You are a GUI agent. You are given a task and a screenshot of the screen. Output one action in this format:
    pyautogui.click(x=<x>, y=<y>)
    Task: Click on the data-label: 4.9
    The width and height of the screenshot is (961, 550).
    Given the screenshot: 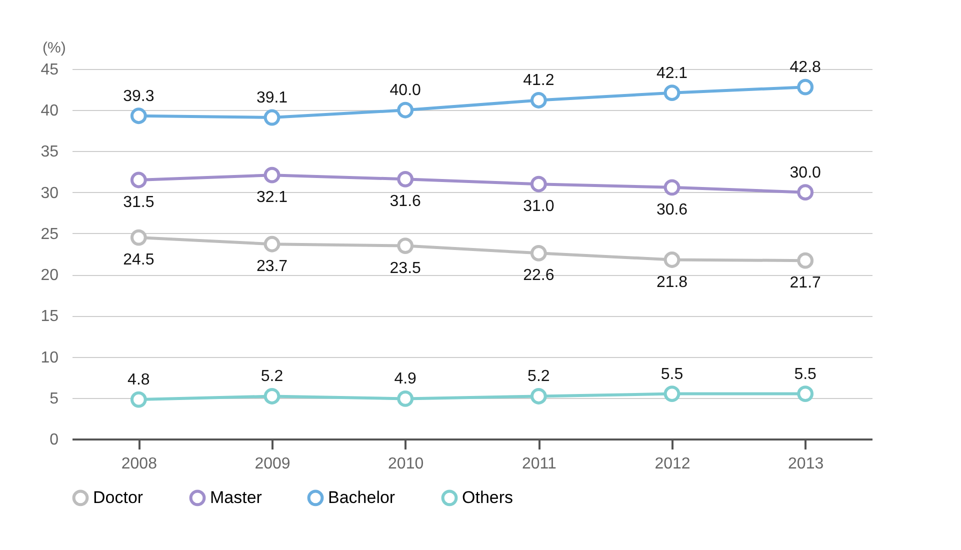 What is the action you would take?
    pyautogui.click(x=405, y=379)
    